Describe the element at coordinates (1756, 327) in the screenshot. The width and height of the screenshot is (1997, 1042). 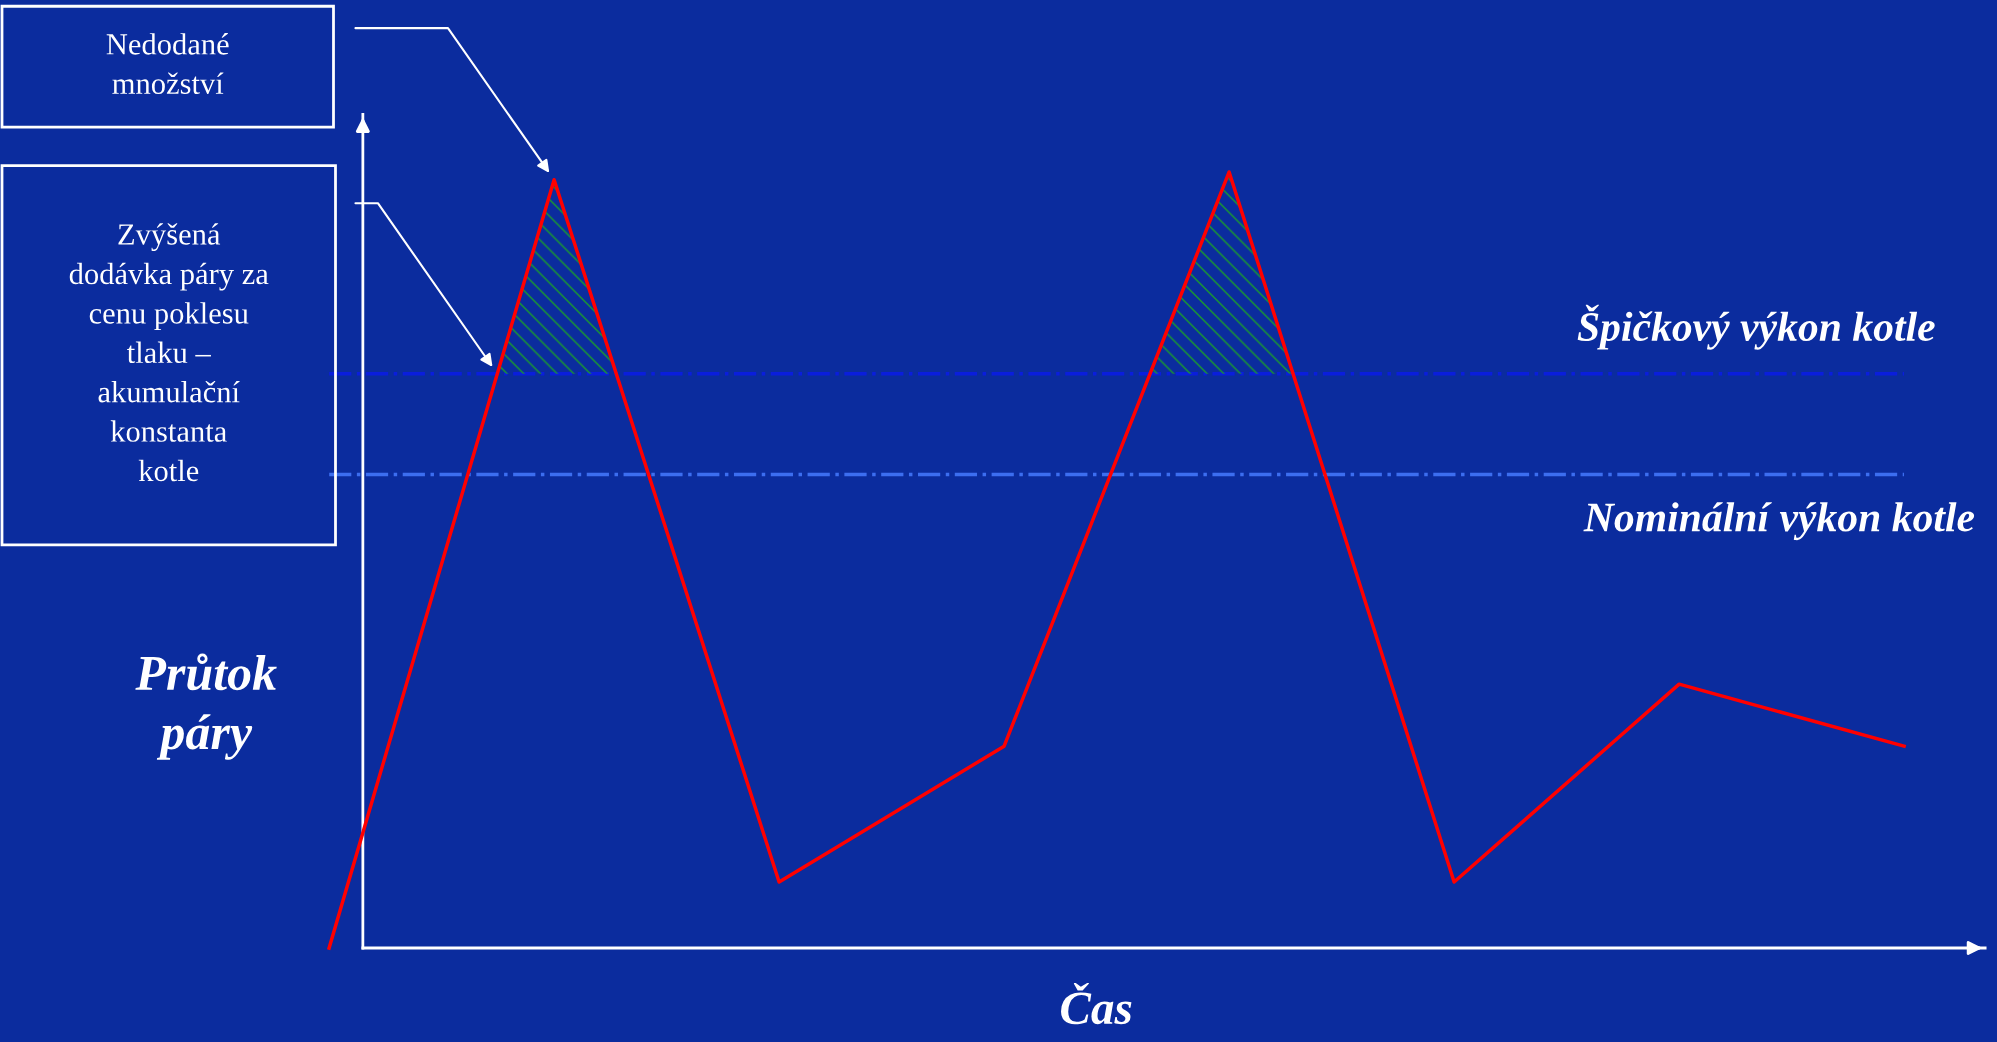
I see `ref-line-label: Špičkový výkon kotle` at that location.